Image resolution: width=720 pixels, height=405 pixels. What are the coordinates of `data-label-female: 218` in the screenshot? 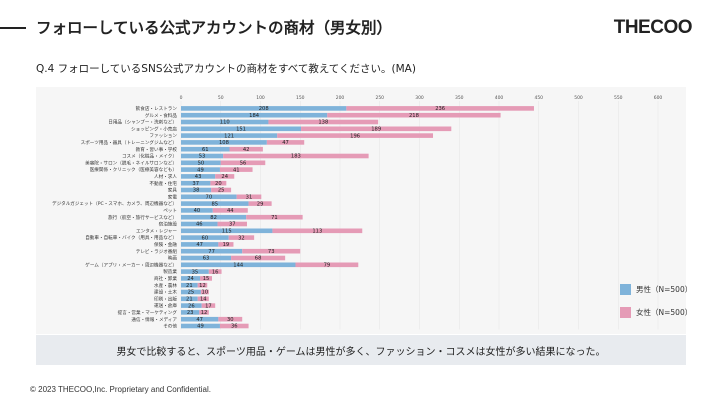 It's located at (414, 116).